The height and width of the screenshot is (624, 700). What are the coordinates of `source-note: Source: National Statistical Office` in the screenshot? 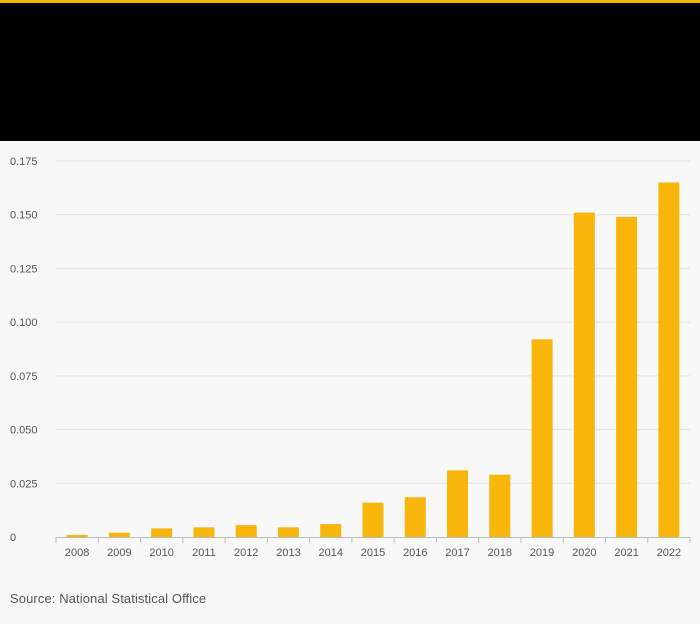 It's located at (108, 598).